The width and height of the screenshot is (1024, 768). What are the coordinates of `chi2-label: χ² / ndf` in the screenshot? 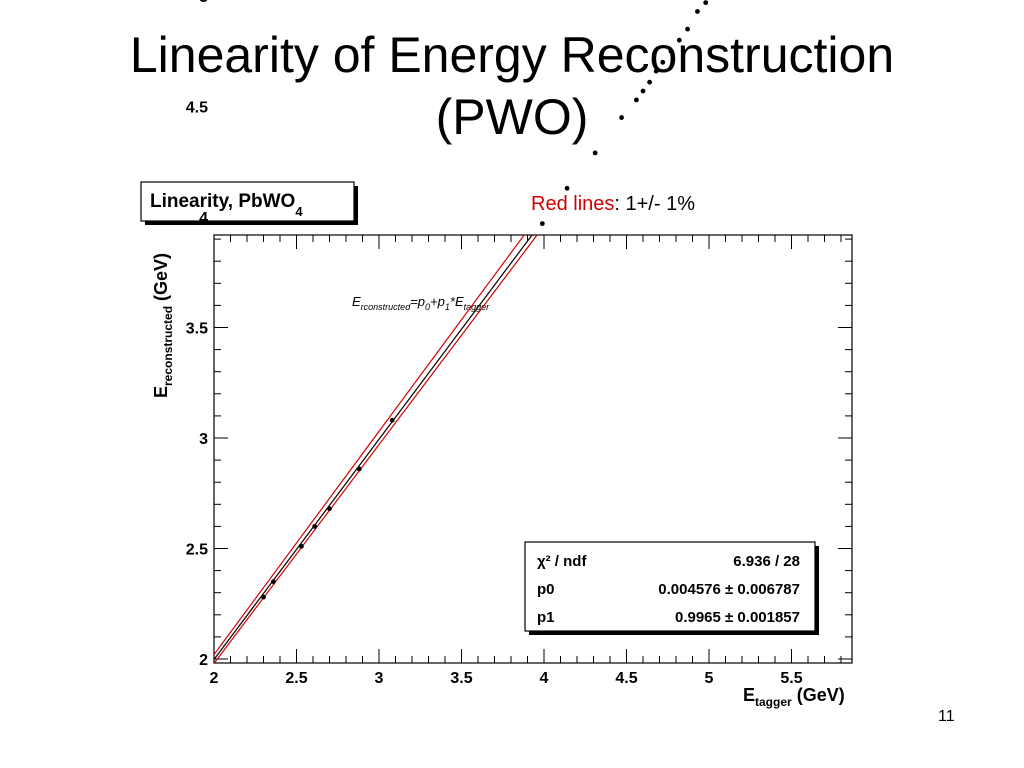 It's located at (562, 561).